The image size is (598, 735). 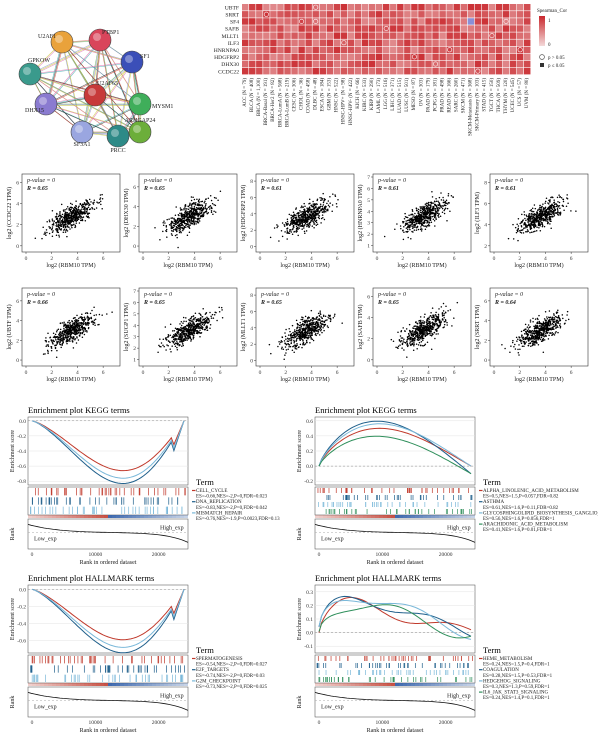 I want to click on node-highlight, so click(x=27, y=71).